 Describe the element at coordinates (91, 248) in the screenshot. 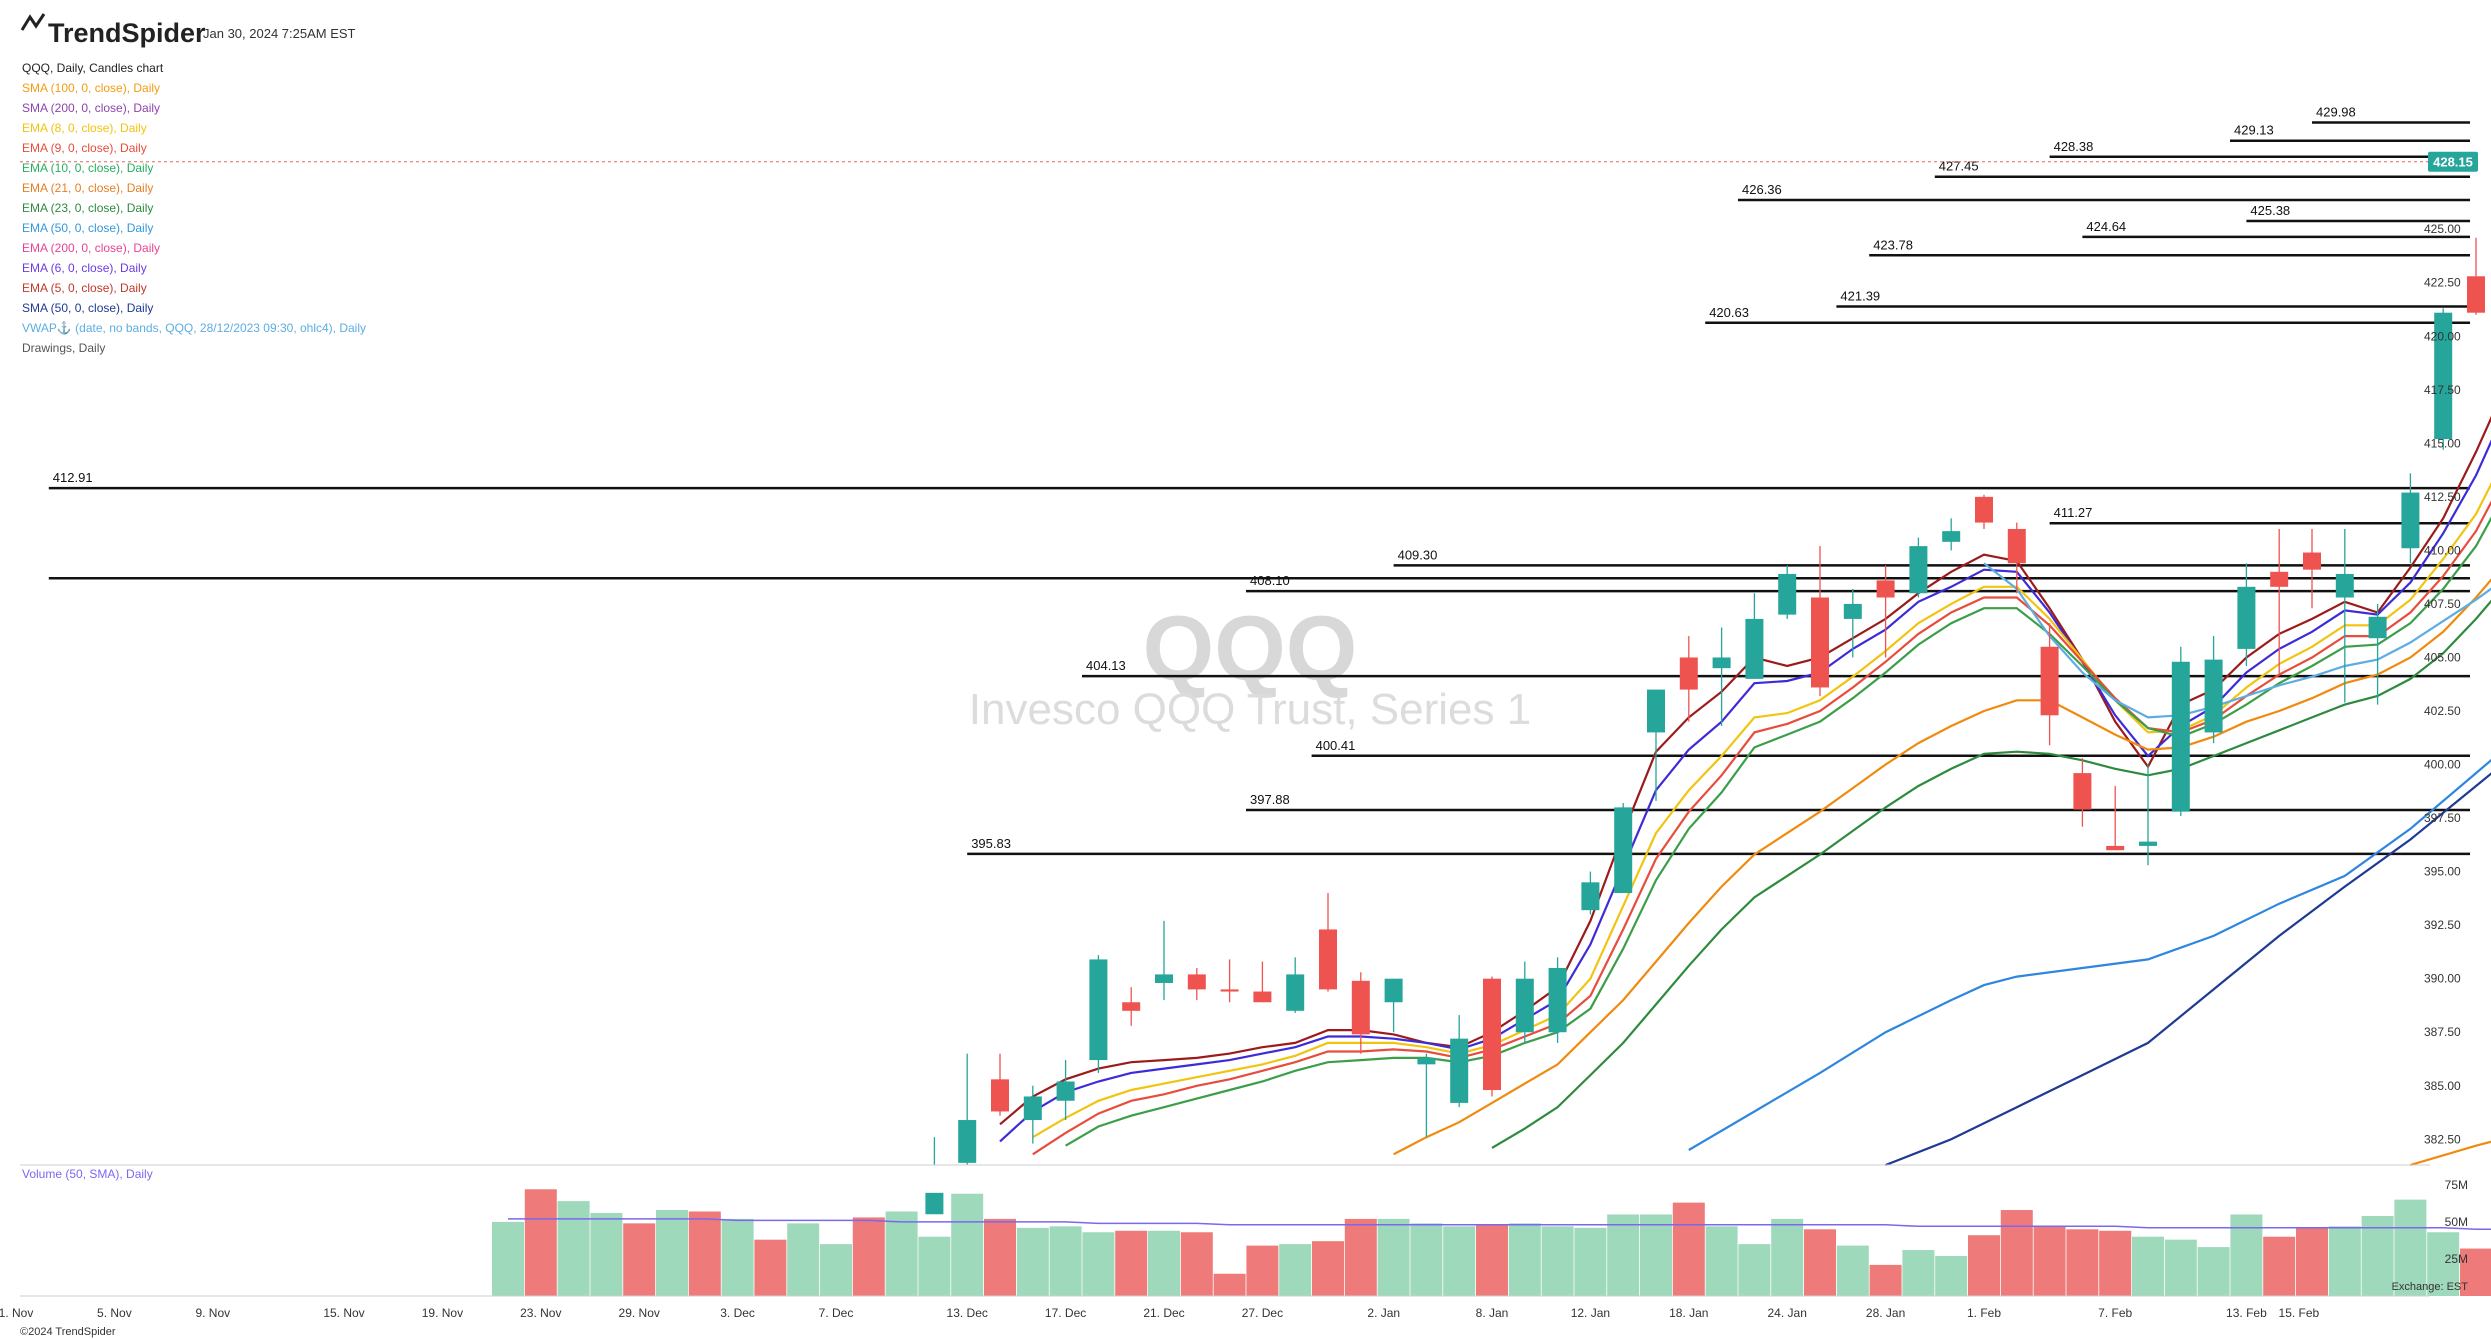

I see `legend-item: EMA (200, 0, close), Daily` at that location.